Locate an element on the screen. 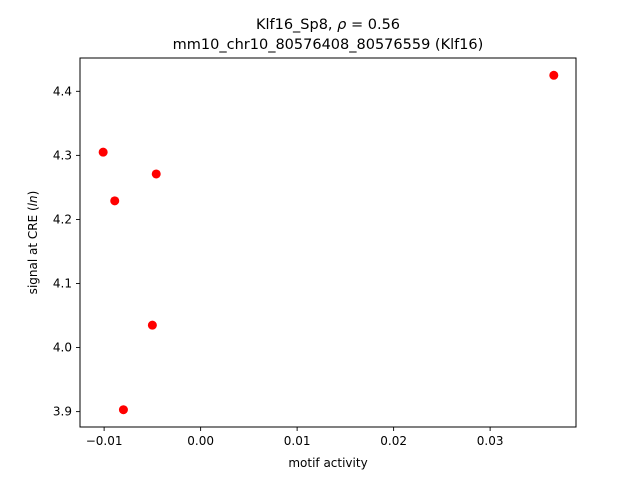 This screenshot has width=640, height=480. x-axis-ticks: −0.01 0.00 0.01 0.02 0.03 is located at coordinates (295, 437).